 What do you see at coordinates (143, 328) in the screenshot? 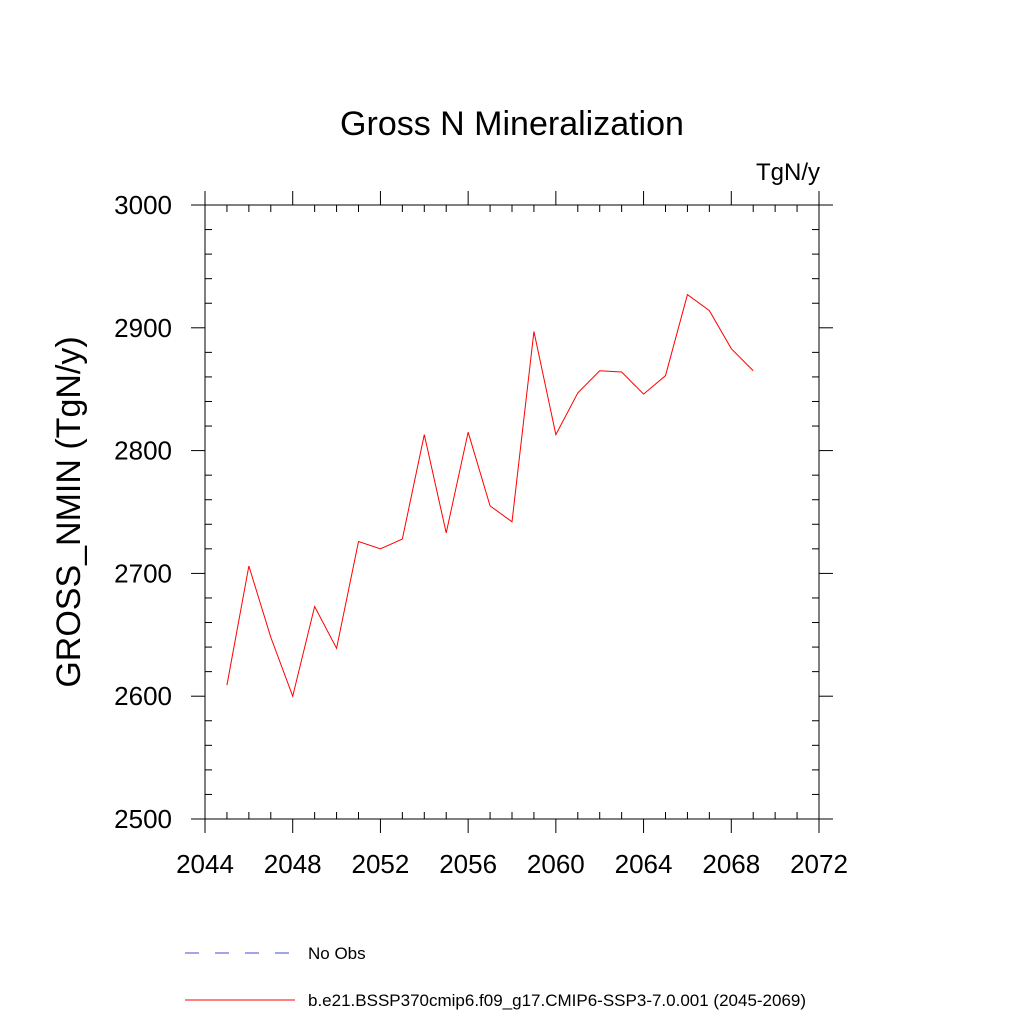
I see `y-tick-label: 2900` at bounding box center [143, 328].